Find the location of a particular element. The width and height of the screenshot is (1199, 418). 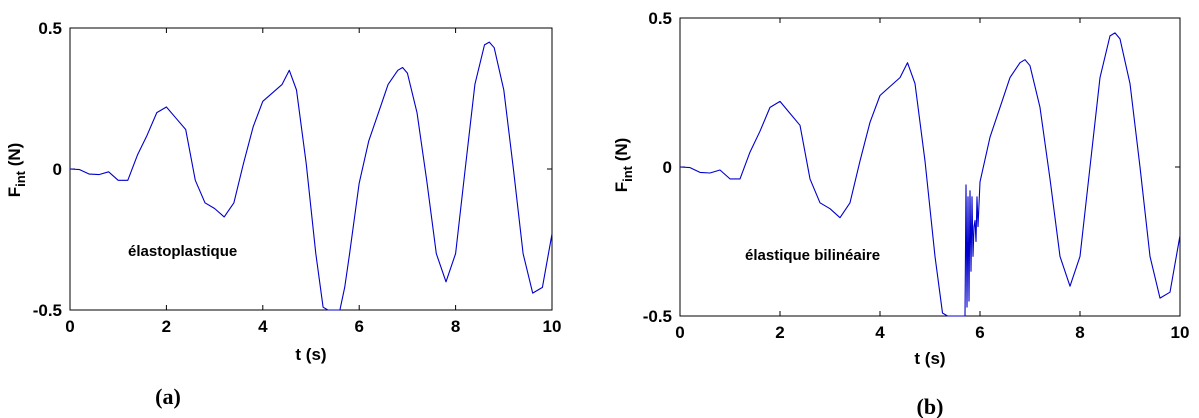

panel-caption: (a) is located at coordinates (168, 396).